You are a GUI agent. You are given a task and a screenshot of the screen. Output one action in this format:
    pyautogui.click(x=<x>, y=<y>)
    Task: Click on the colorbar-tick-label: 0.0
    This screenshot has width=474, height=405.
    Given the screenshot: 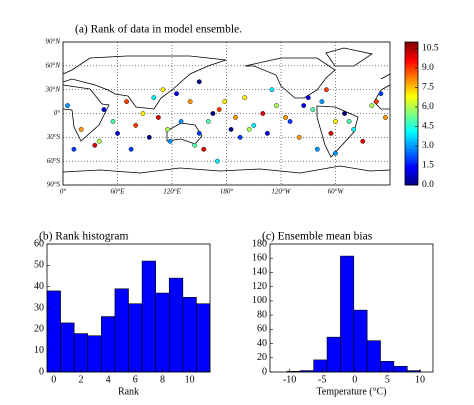 What is the action you would take?
    pyautogui.click(x=428, y=185)
    